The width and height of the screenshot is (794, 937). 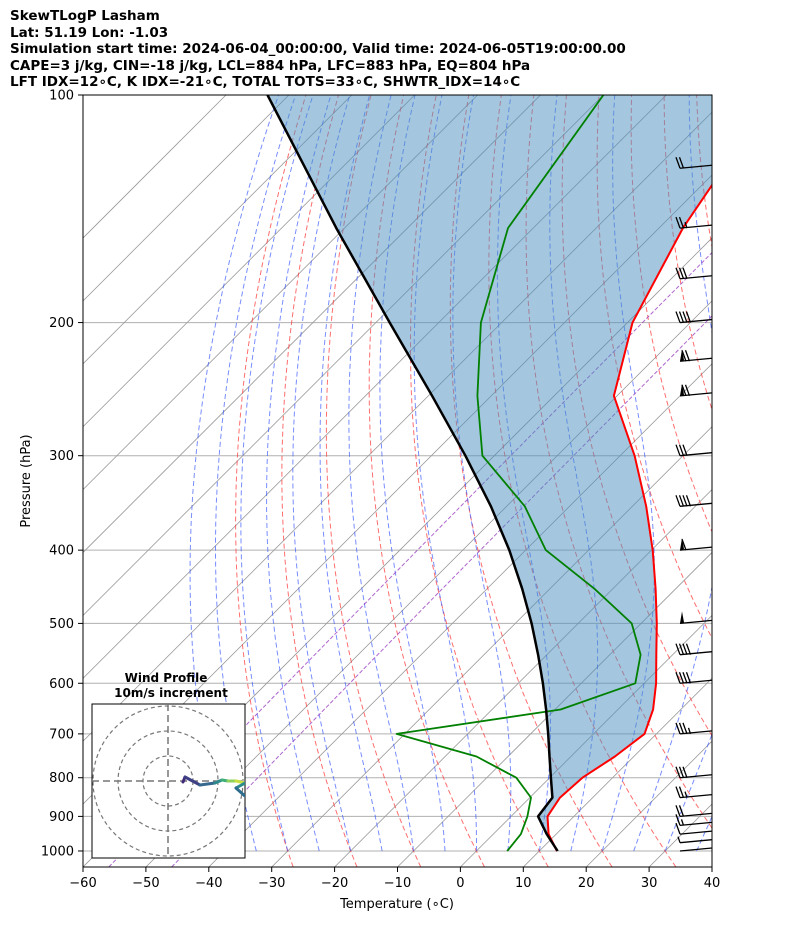 I want to click on x-axis-ticks: −60 −50 −40 −30 −20 −10 0 10 20 30 40, so click(x=394, y=879).